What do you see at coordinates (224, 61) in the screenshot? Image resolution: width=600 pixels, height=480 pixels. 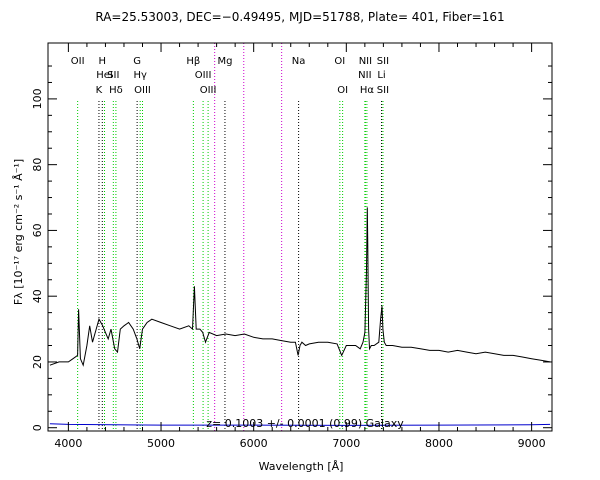 I see `spectral-line-label: Mg` at bounding box center [224, 61].